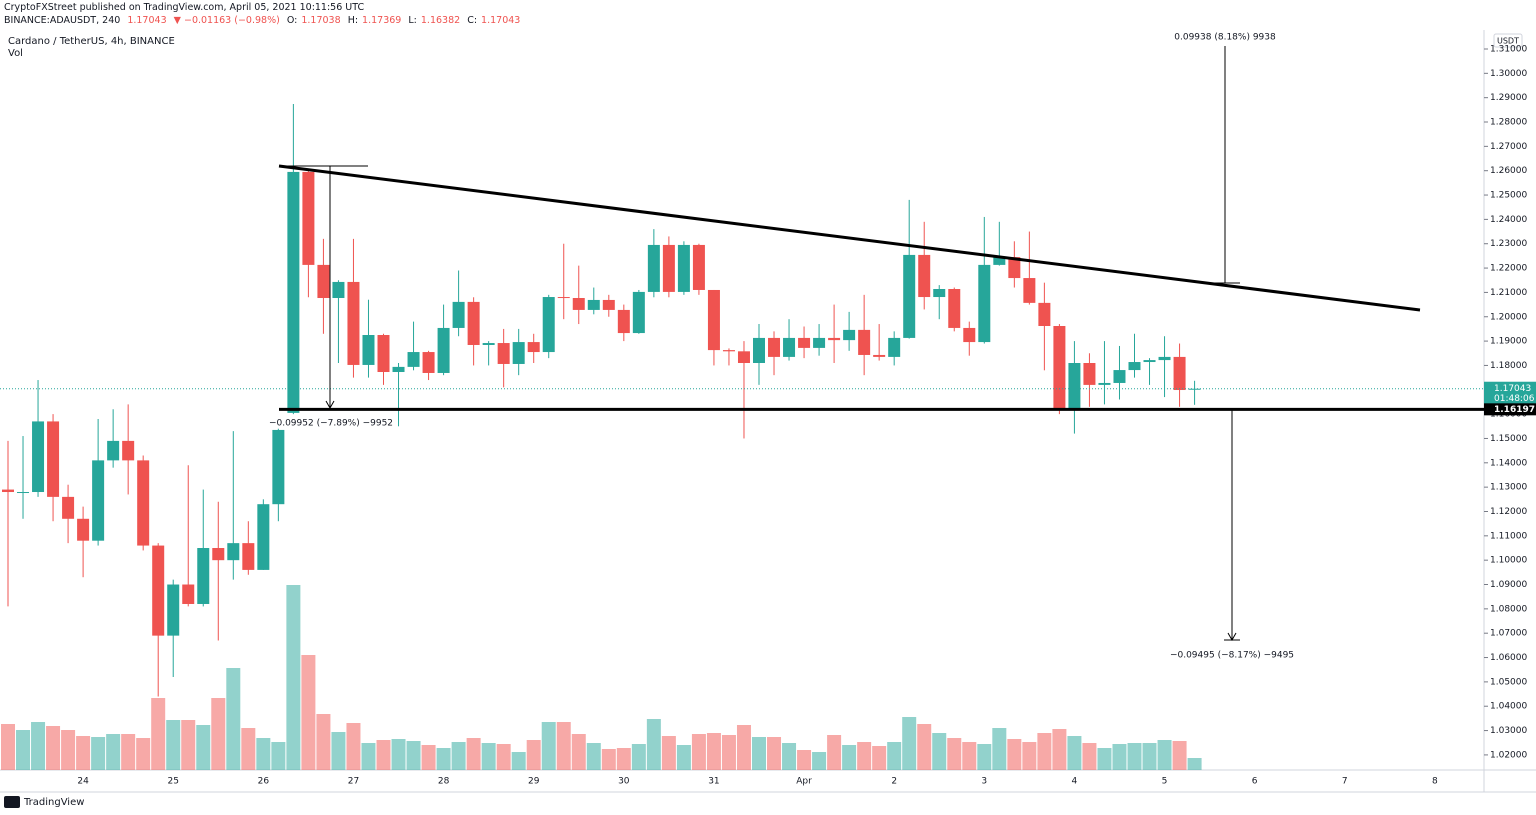 This screenshot has height=815, width=1536. Describe the element at coordinates (440, 20) in the screenshot. I see `low: 1.16382` at that location.